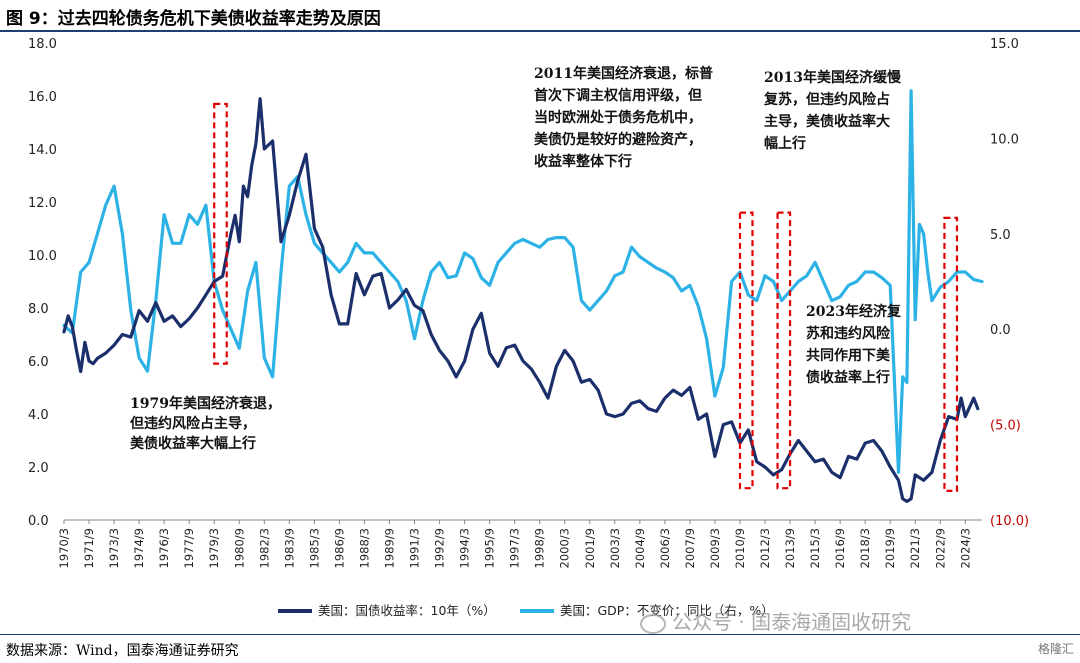 The height and width of the screenshot is (663, 1080). What do you see at coordinates (38, 309) in the screenshot?
I see `left-tick-label: 8.0` at bounding box center [38, 309].